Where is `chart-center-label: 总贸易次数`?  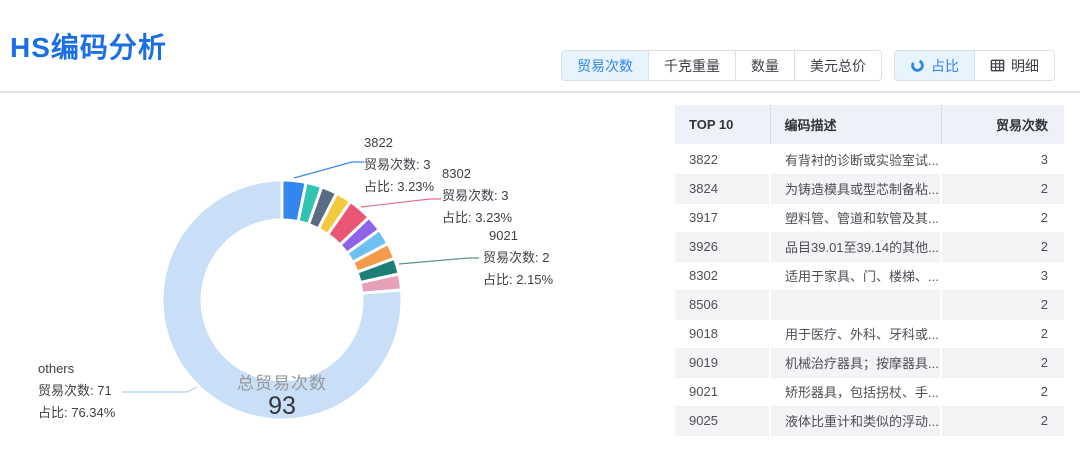 chart-center-label: 总贸易次数 is located at coordinates (282, 383).